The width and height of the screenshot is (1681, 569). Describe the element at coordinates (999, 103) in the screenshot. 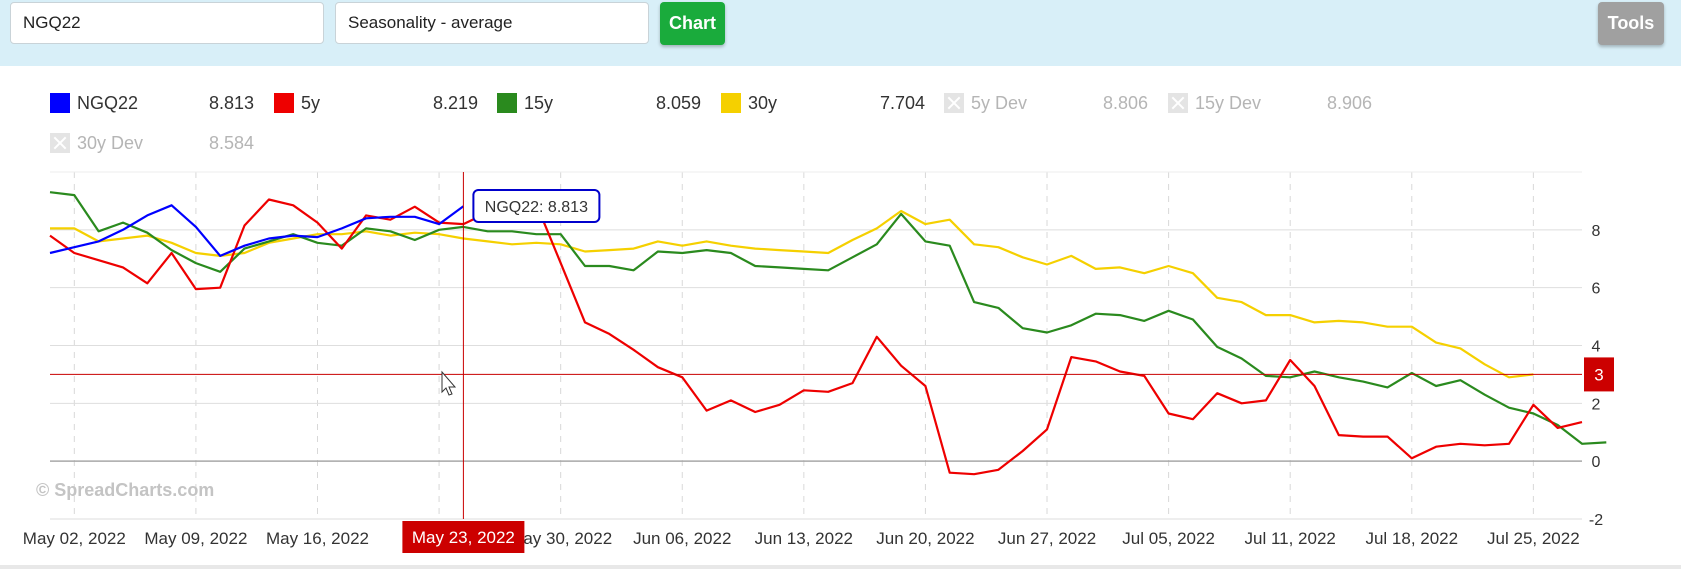

I see `legend-name: 5y Dev` at that location.